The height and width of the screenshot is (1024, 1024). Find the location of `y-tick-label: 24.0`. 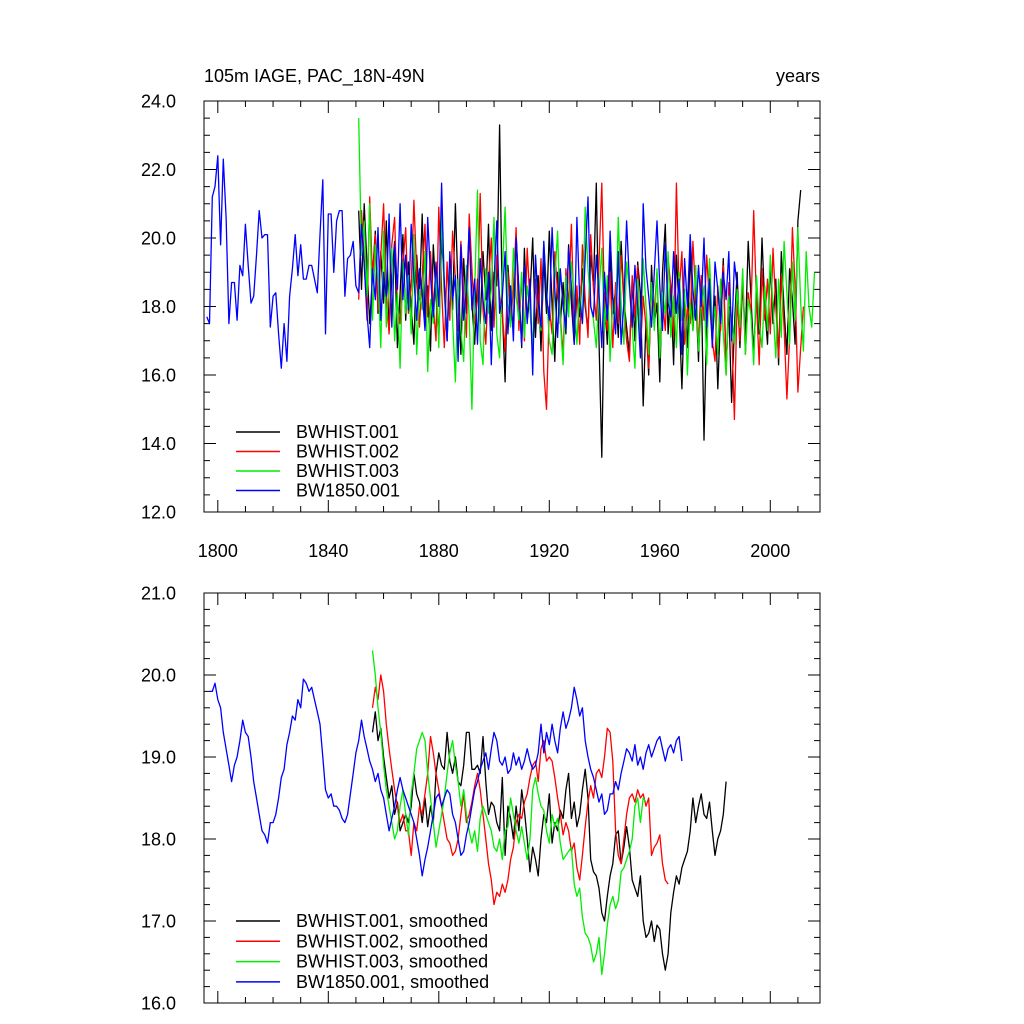

y-tick-label: 24.0 is located at coordinates (158, 102).